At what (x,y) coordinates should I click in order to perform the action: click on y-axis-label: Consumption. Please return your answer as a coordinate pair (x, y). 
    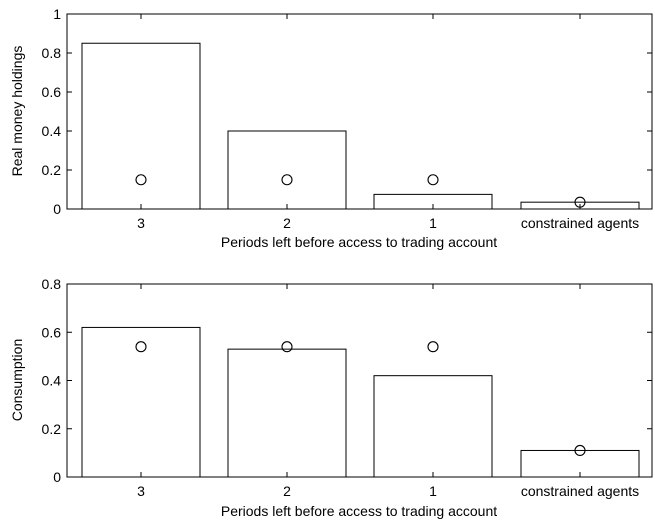
    Looking at the image, I should click on (17, 380).